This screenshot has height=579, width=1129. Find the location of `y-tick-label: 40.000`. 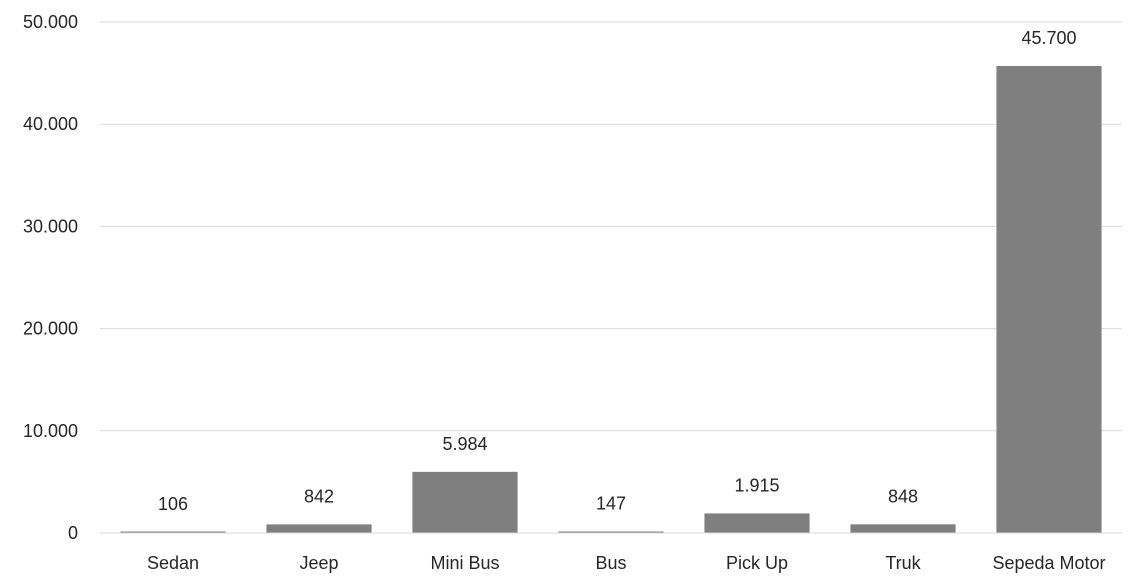

y-tick-label: 40.000 is located at coordinates (50, 124).